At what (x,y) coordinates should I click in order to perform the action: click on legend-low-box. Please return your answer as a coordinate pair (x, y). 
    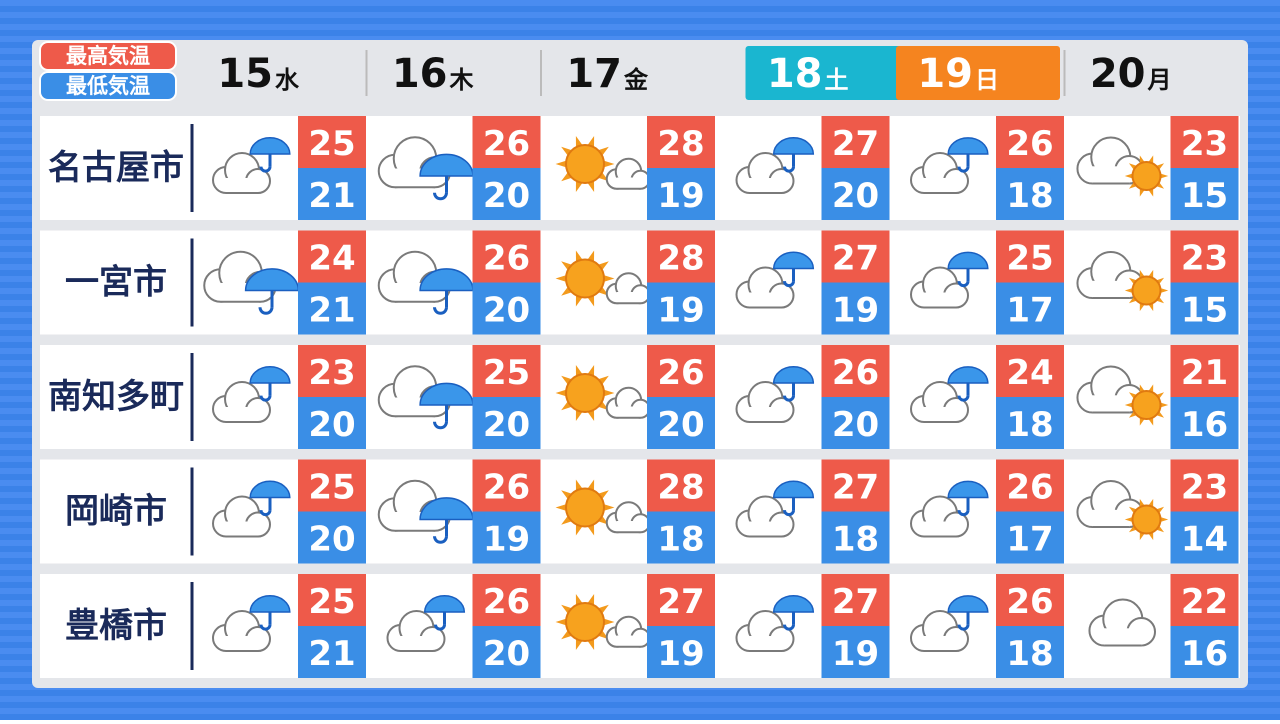
    Looking at the image, I should click on (108, 86).